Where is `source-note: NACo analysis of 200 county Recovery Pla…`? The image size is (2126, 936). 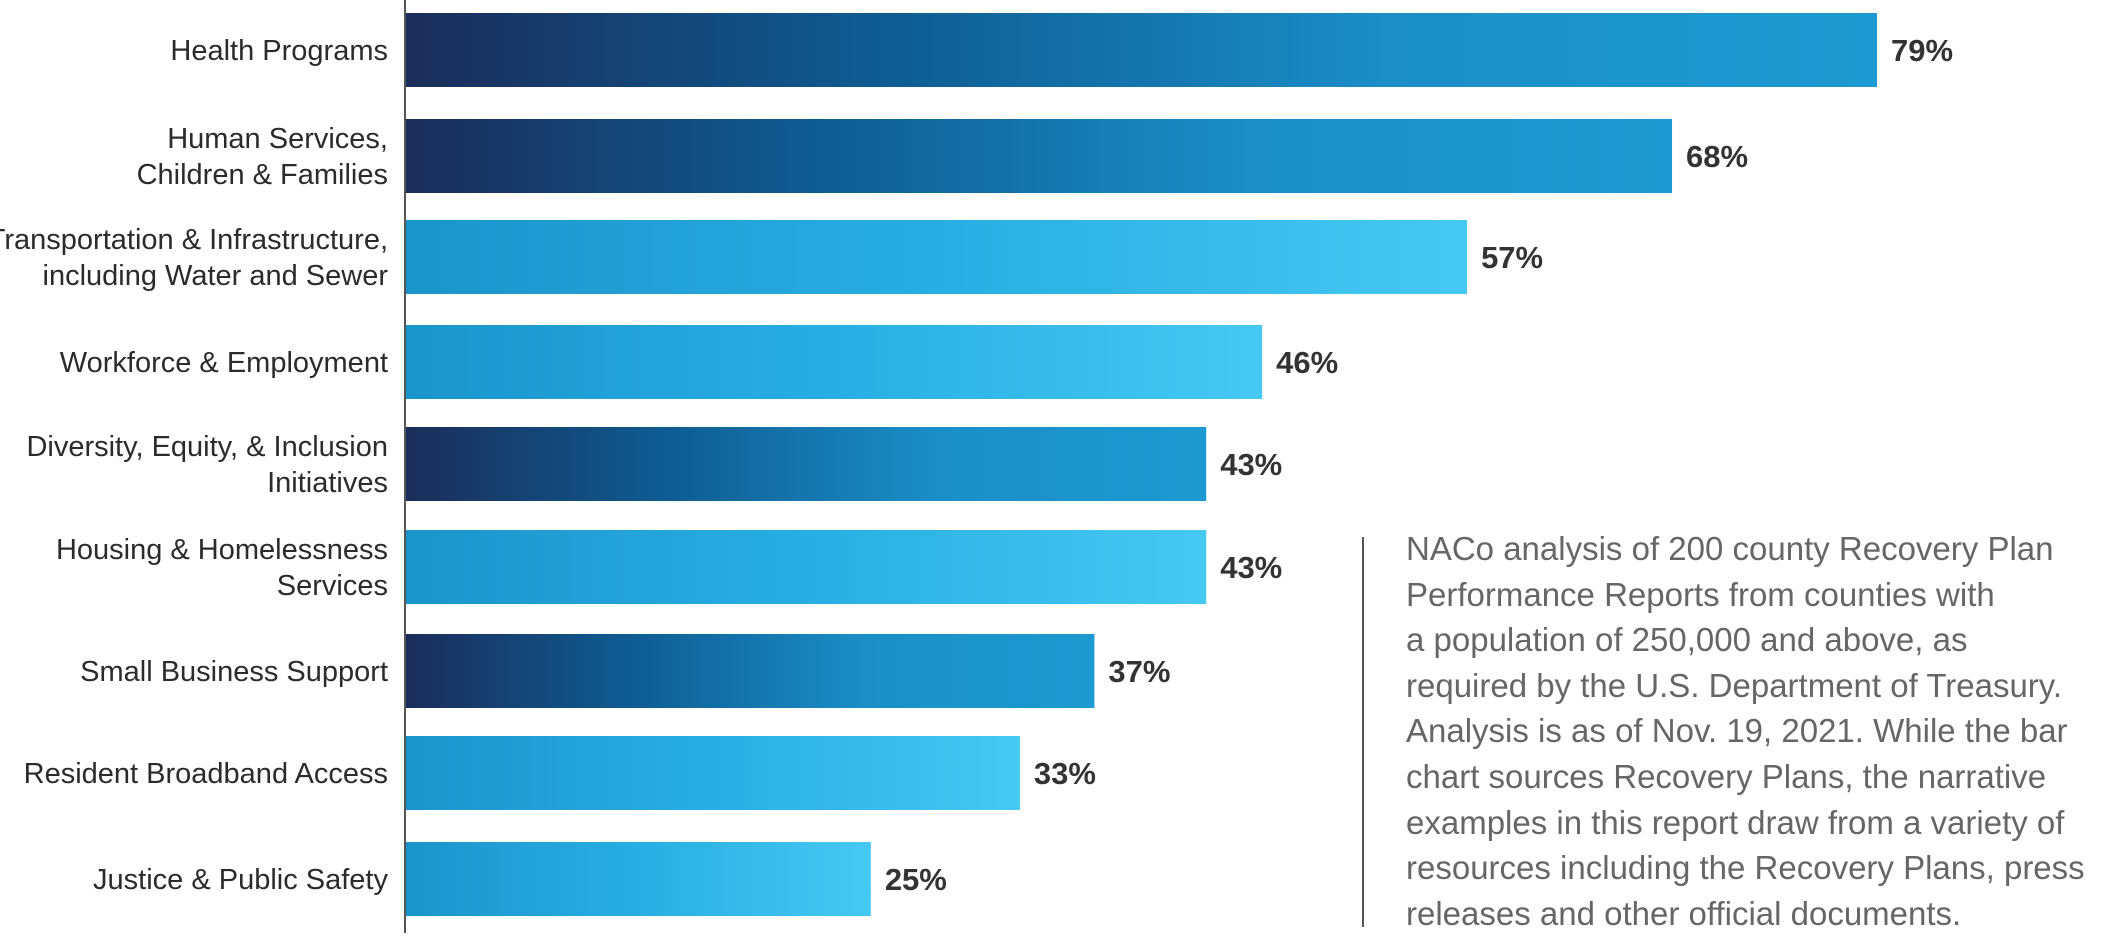 source-note: NACo analysis of 200 county Recovery Pla… is located at coordinates (1745, 731).